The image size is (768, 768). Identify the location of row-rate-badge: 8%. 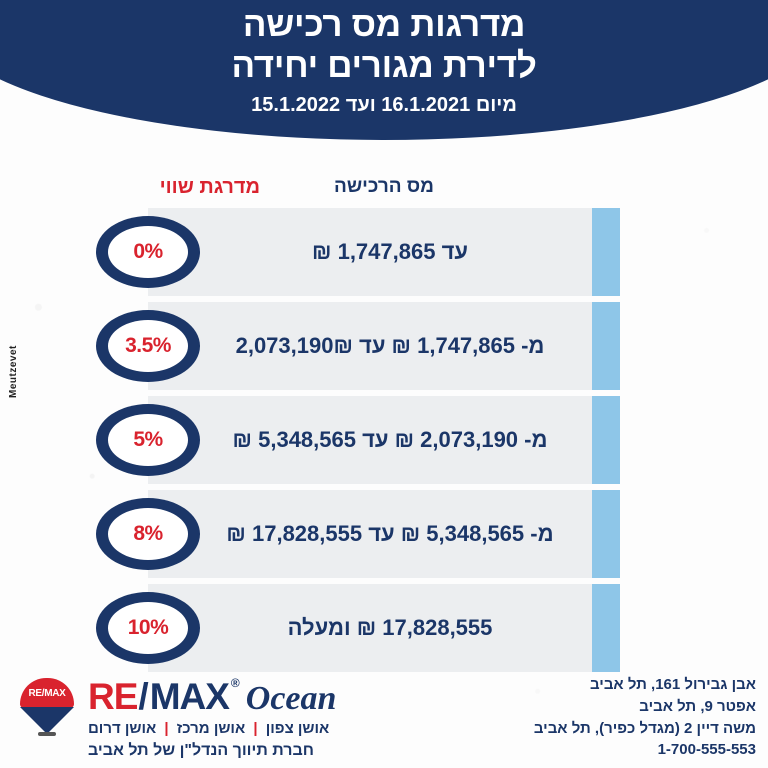
(148, 534).